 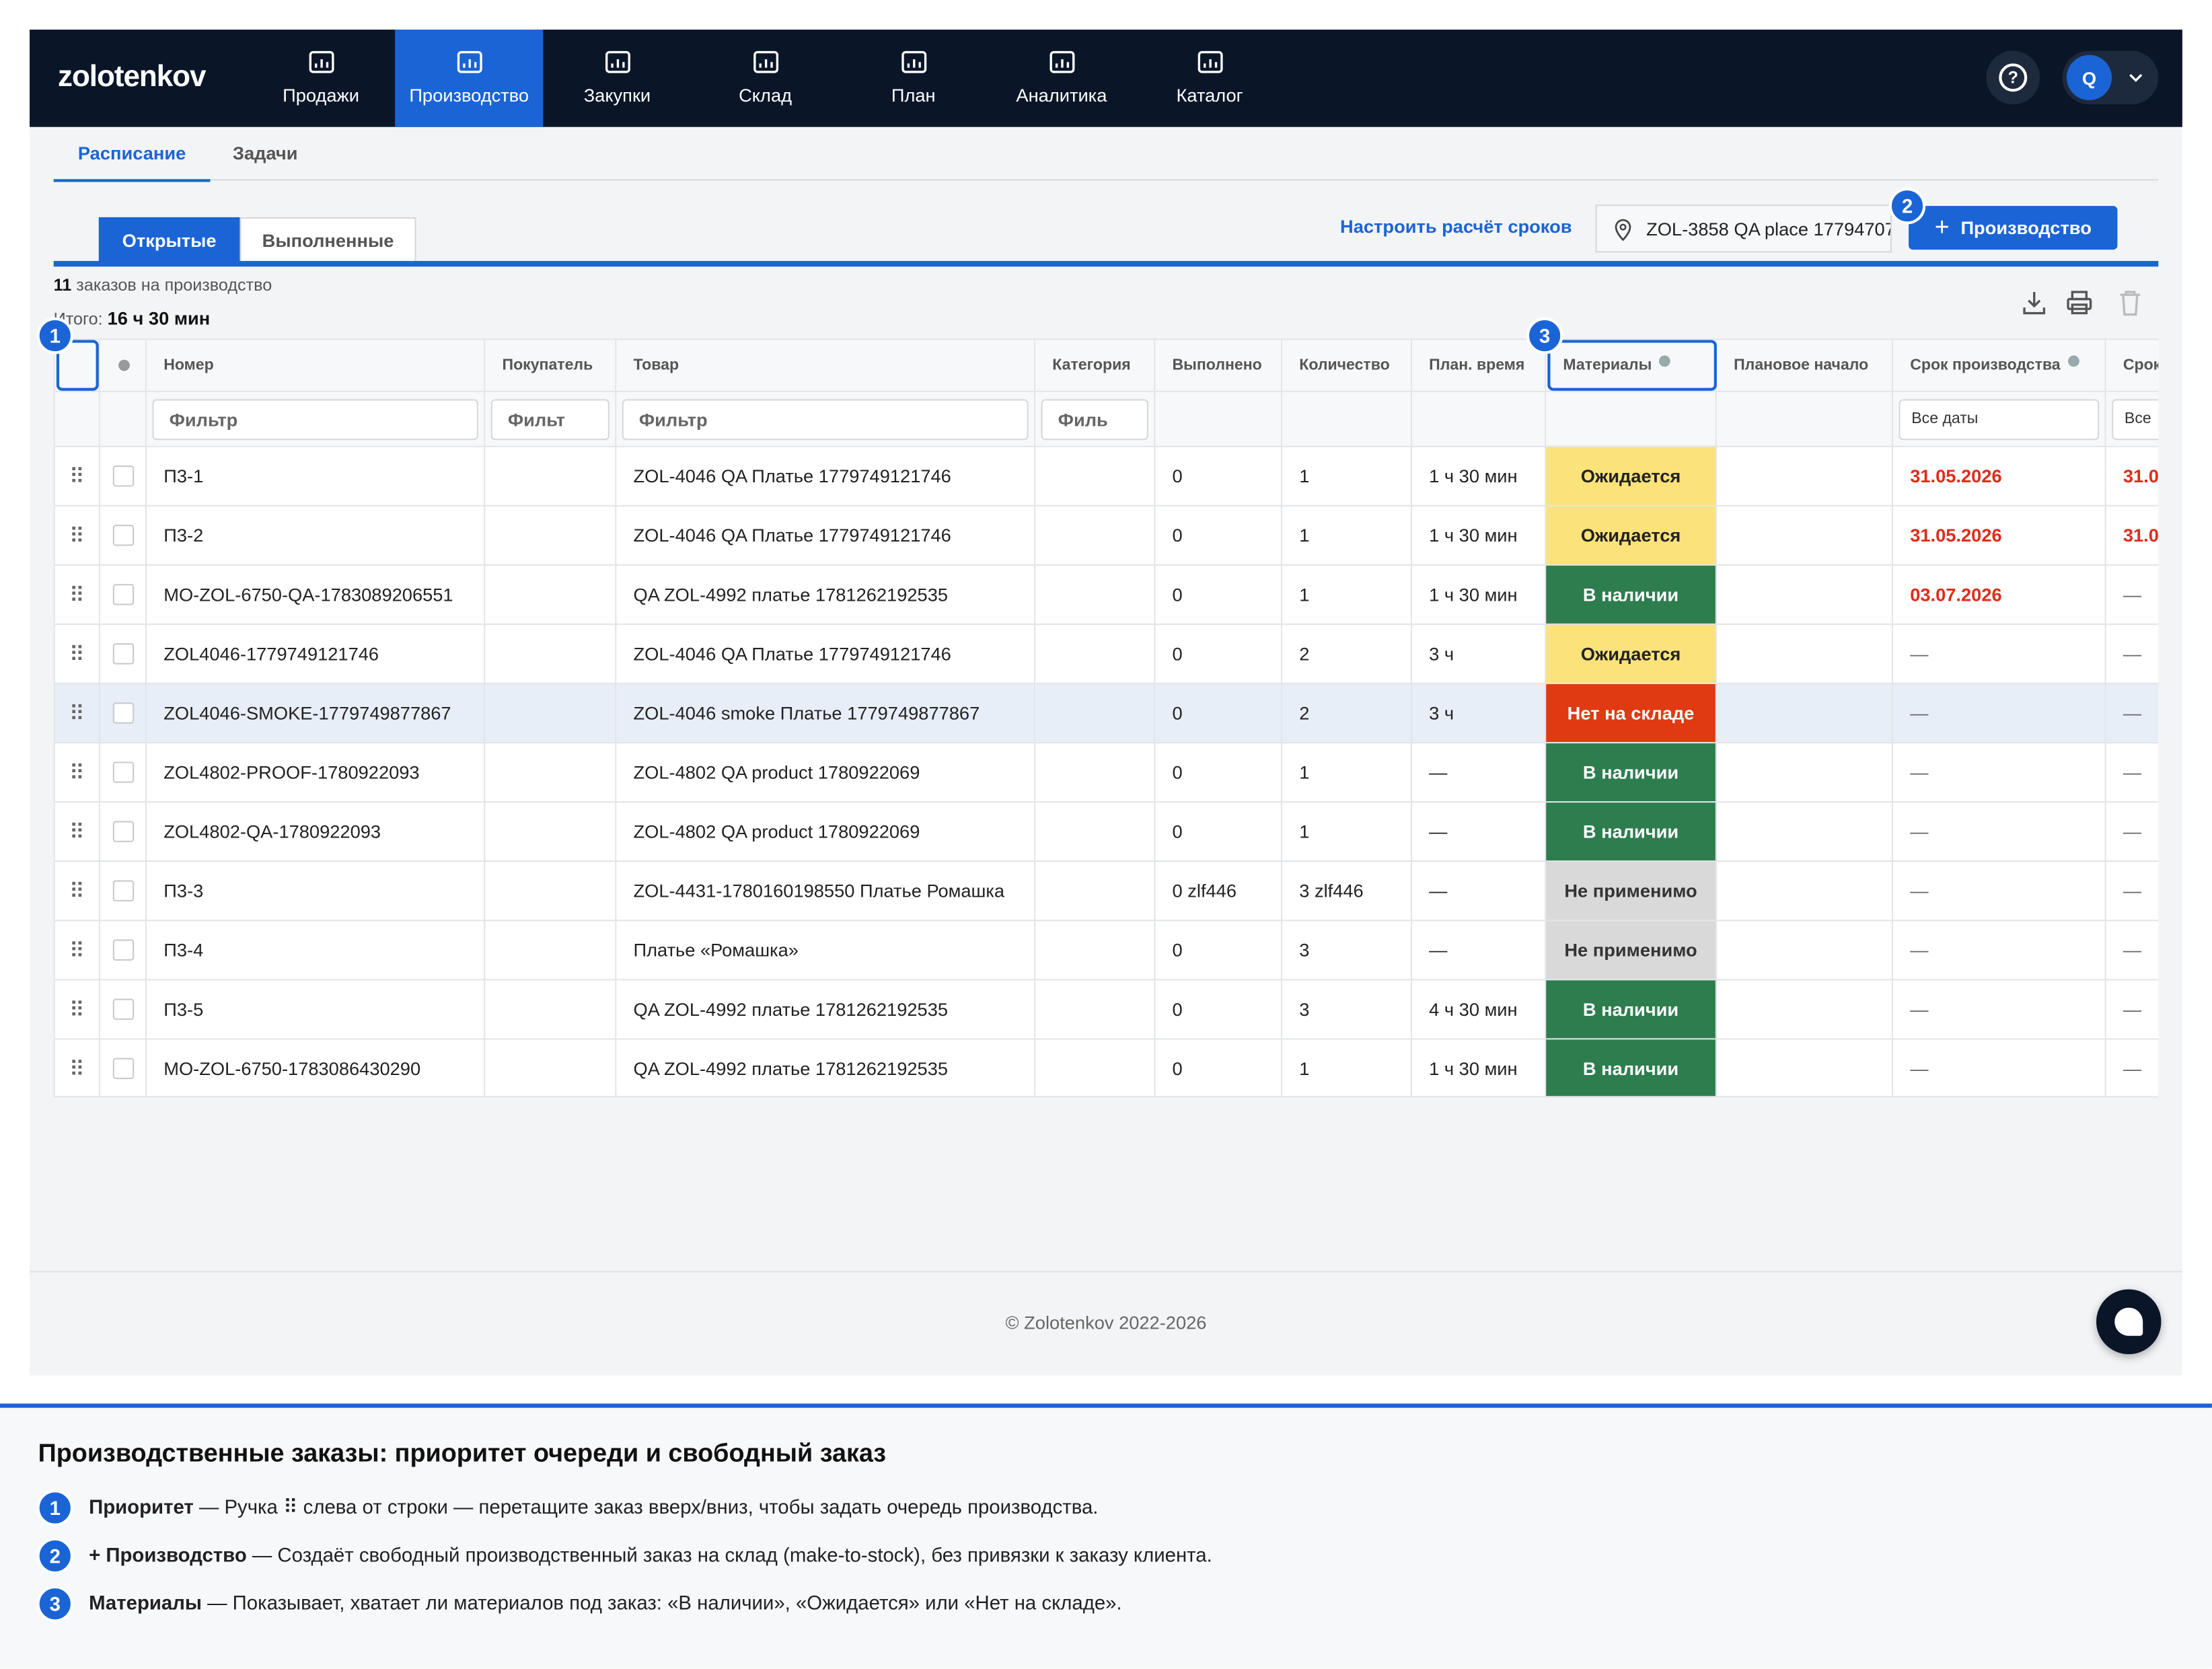 What do you see at coordinates (1942, 228) in the screenshot?
I see `plus-icon: +` at bounding box center [1942, 228].